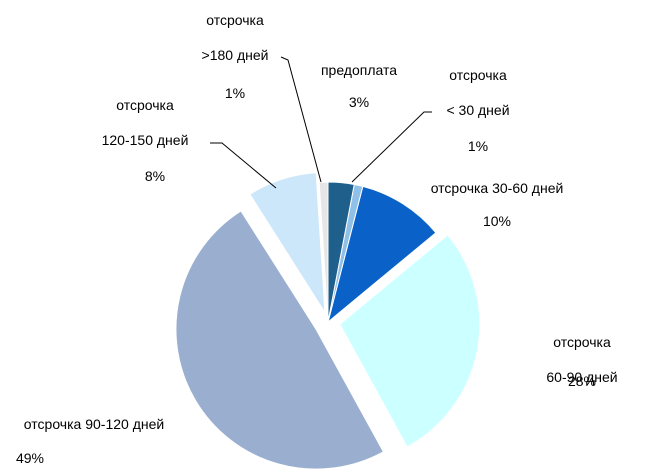 This screenshot has width=659, height=470. I want to click on slice-label: отсрочка < 30 дней, so click(478, 92).